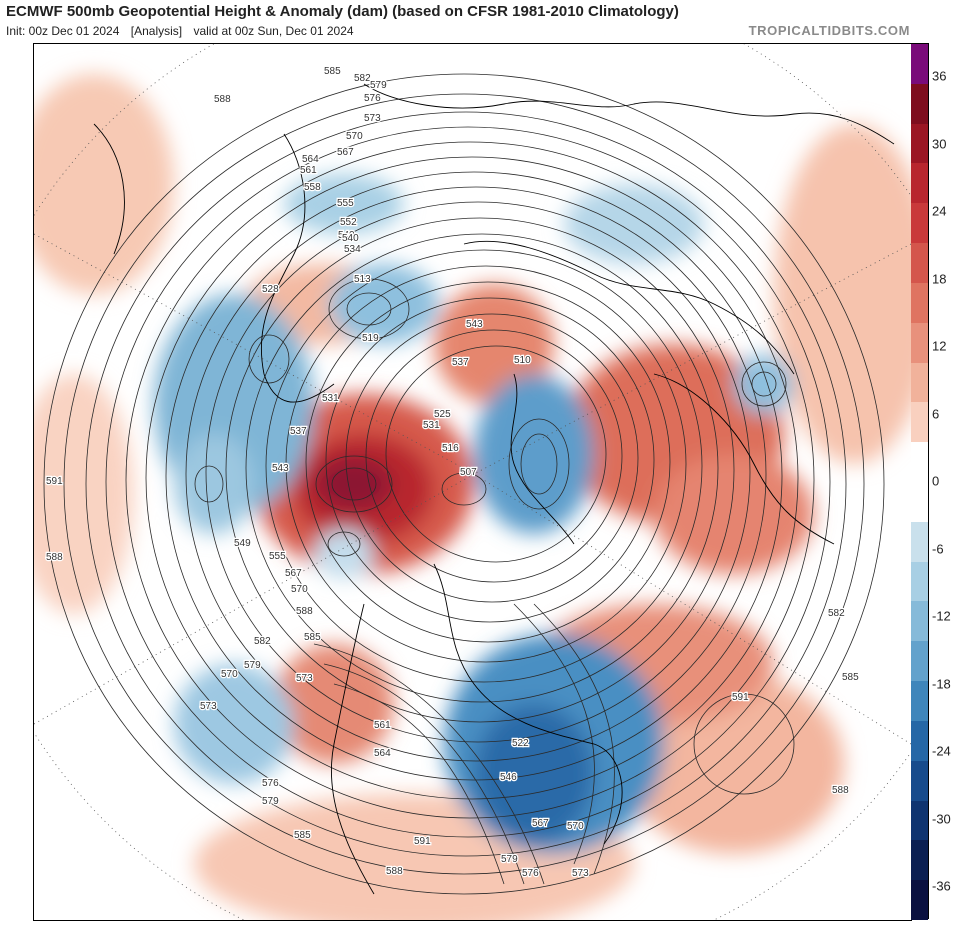 This screenshot has width=960, height=938. I want to click on contour-label: 561, so click(382, 725).